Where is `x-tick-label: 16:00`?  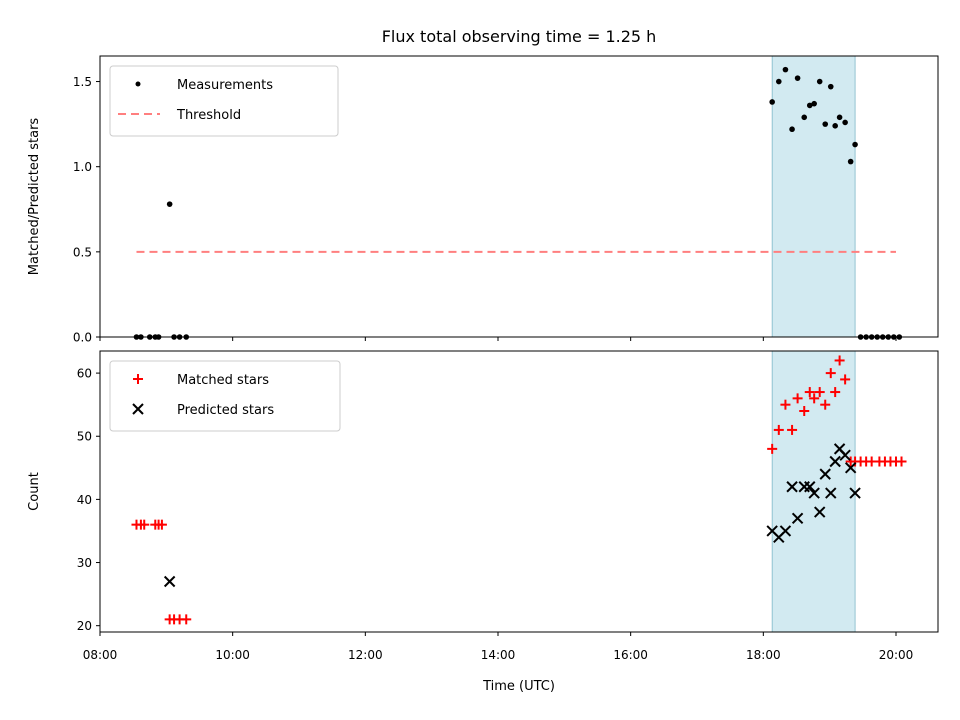
x-tick-label: 16:00 is located at coordinates (630, 655).